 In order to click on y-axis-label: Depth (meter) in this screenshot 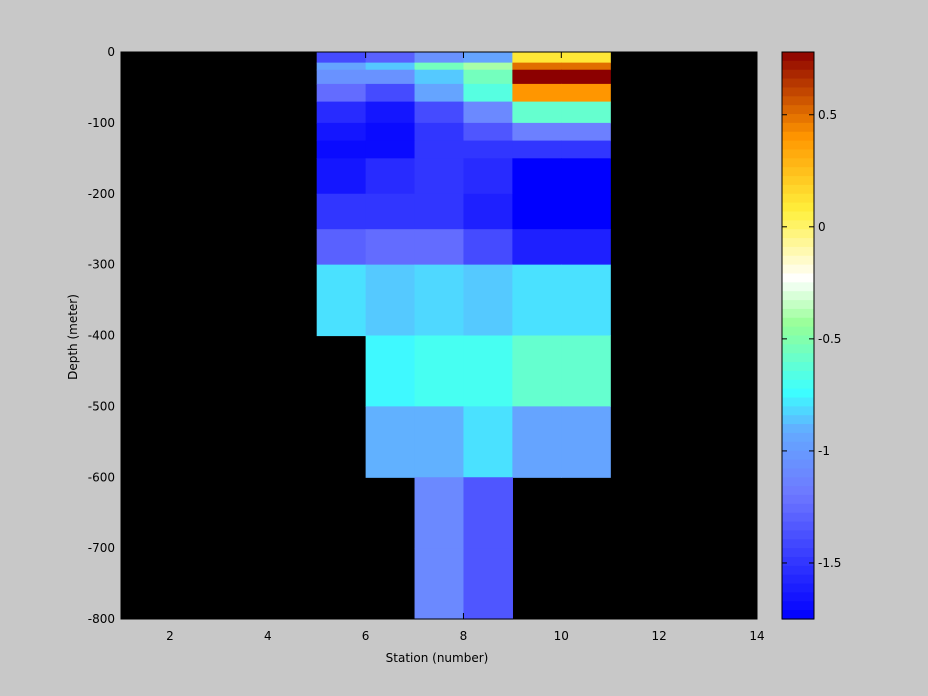, I will do `click(73, 337)`.